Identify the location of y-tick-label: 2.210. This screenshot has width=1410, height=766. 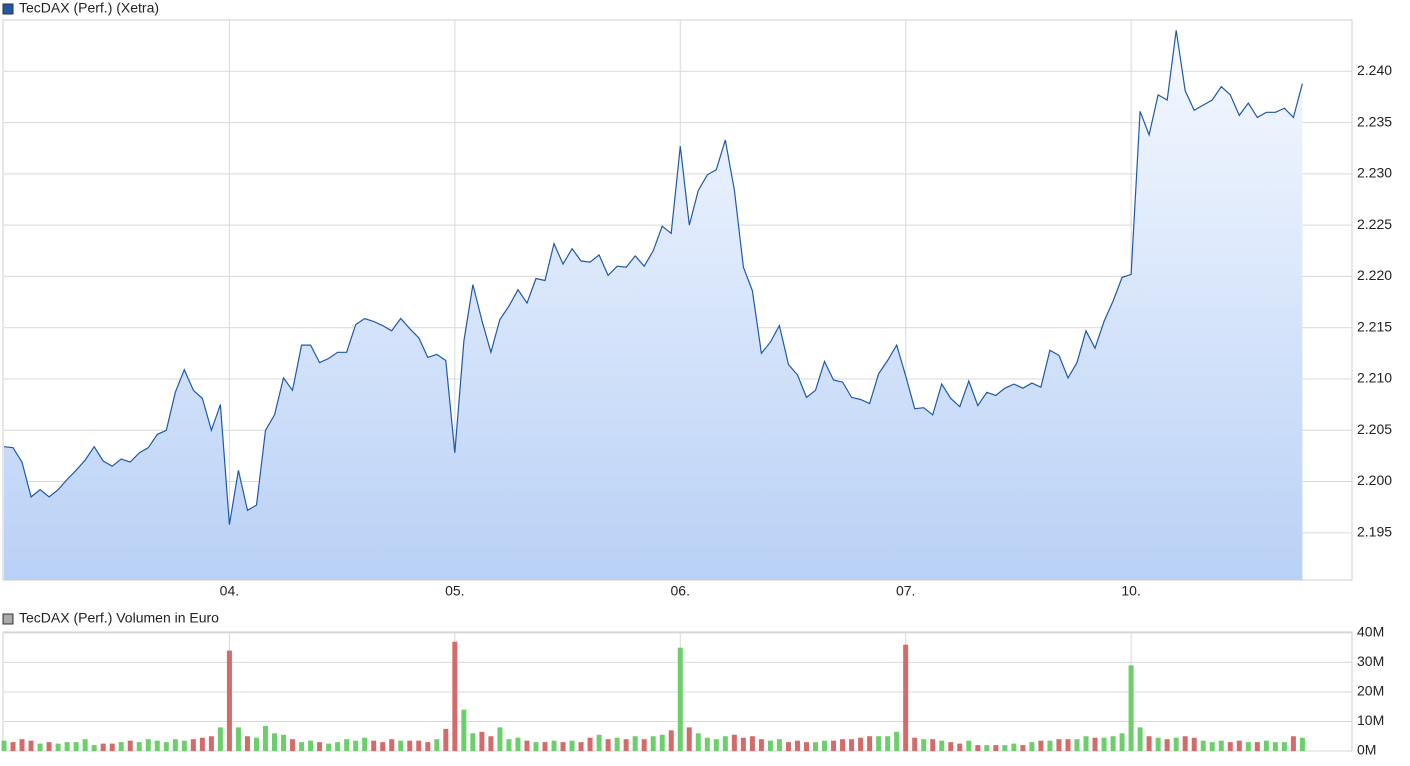
(1374, 378).